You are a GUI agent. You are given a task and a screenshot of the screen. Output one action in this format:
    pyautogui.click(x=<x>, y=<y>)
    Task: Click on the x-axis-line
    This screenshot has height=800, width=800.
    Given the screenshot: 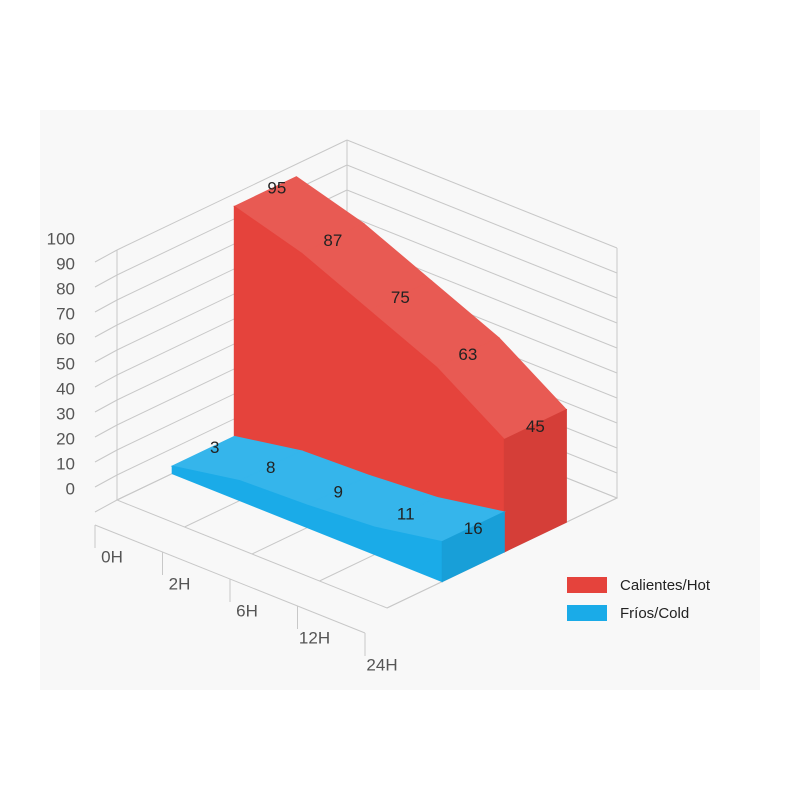 What is the action you would take?
    pyautogui.click(x=230, y=579)
    